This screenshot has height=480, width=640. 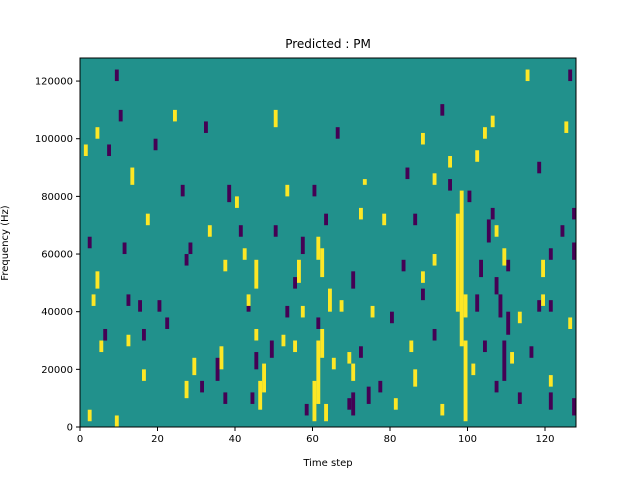 What do you see at coordinates (57, 197) in the screenshot?
I see `y-tick-label: 80000` at bounding box center [57, 197].